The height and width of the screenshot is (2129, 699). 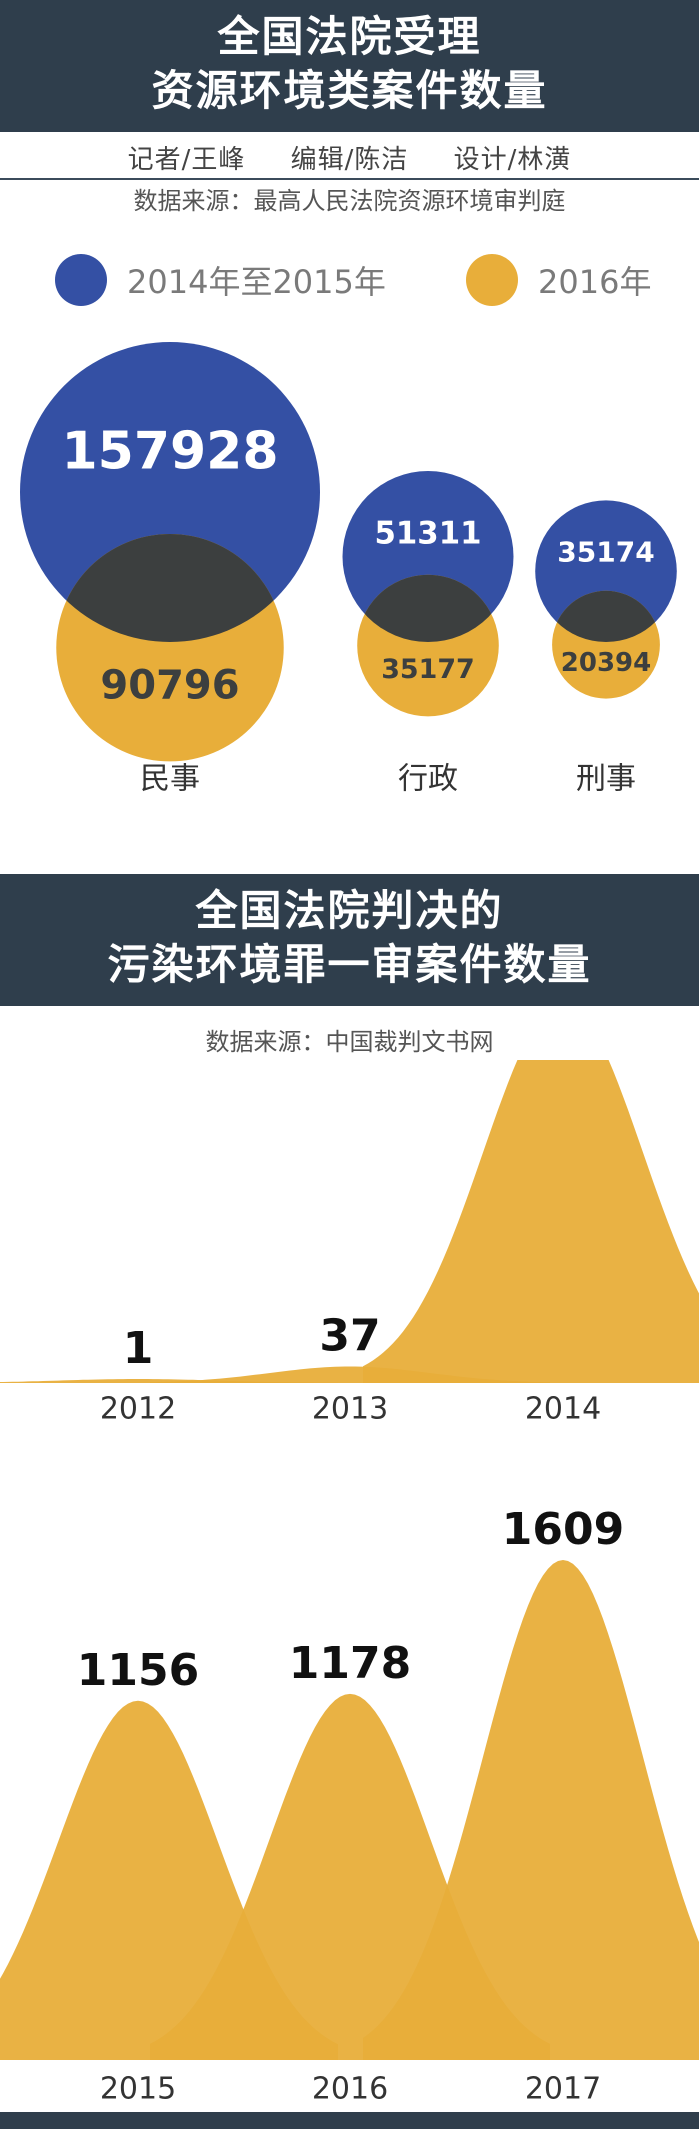 What do you see at coordinates (350, 2089) in the screenshot?
I see `year-label: 2016` at bounding box center [350, 2089].